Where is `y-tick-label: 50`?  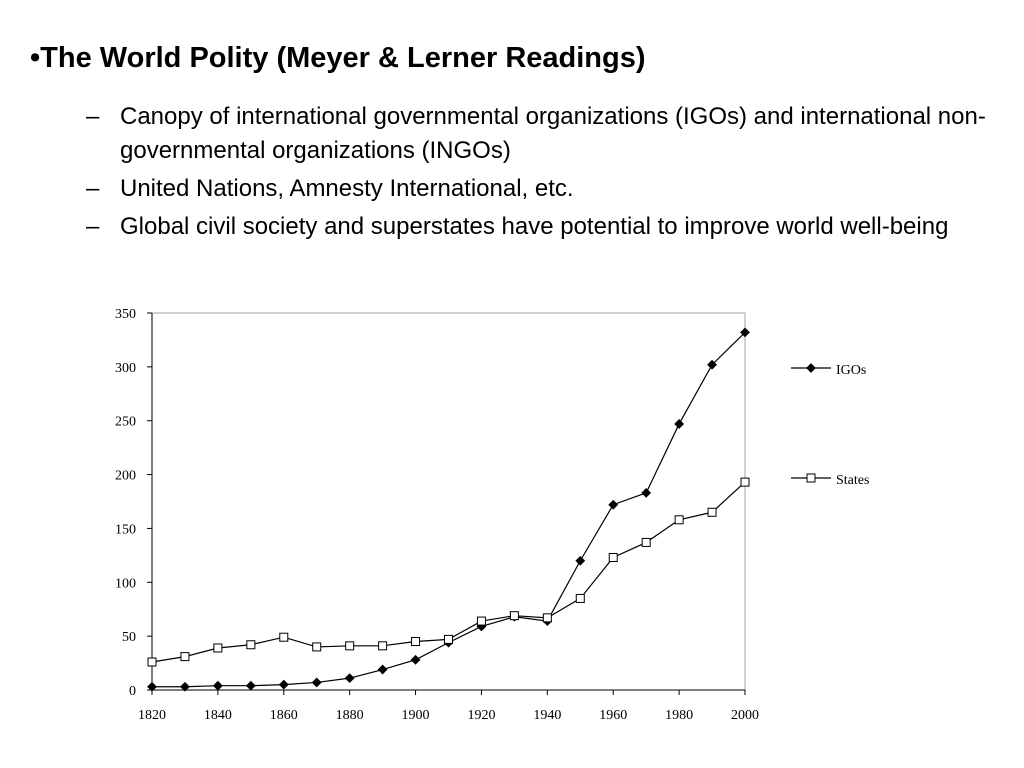 y-tick-label: 50 is located at coordinates (129, 637).